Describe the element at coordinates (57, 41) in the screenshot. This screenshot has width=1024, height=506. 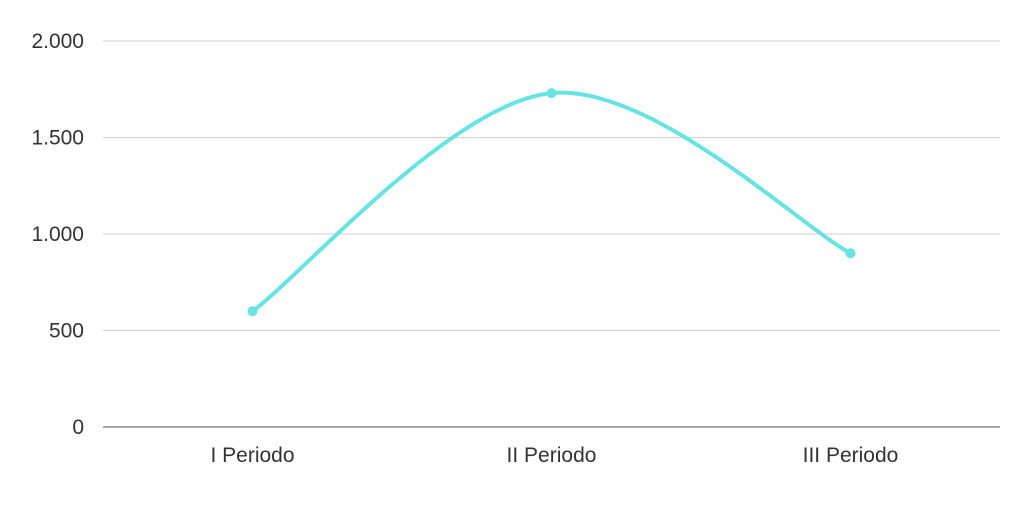
I see `y-tick-label: 2.000` at that location.